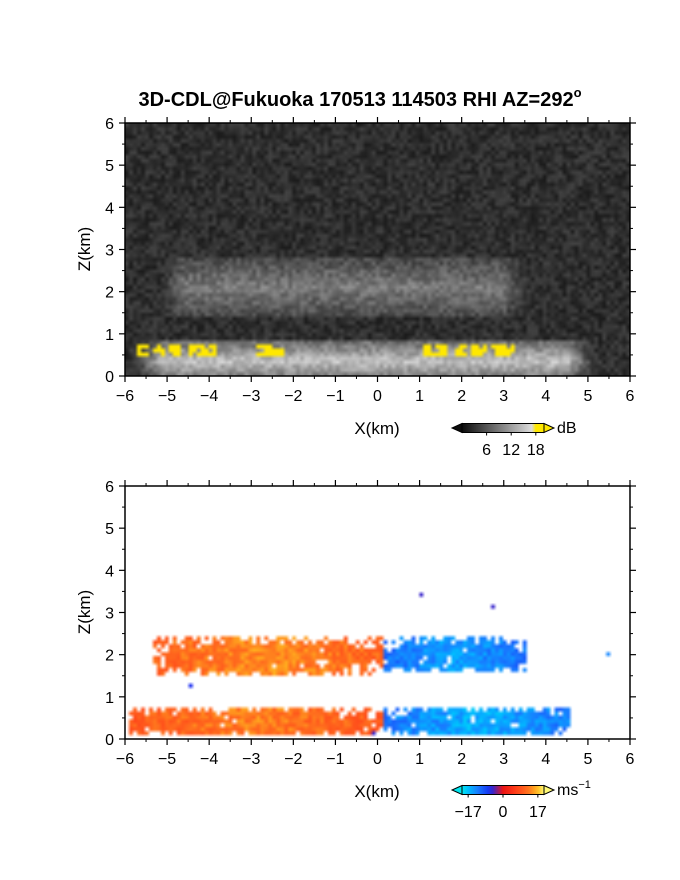 The width and height of the screenshot is (680, 880). What do you see at coordinates (359, 98) in the screenshot?
I see `figure-title: 3D-CDL@Fukuoka 170513 114503 RHI AZ=292o` at bounding box center [359, 98].